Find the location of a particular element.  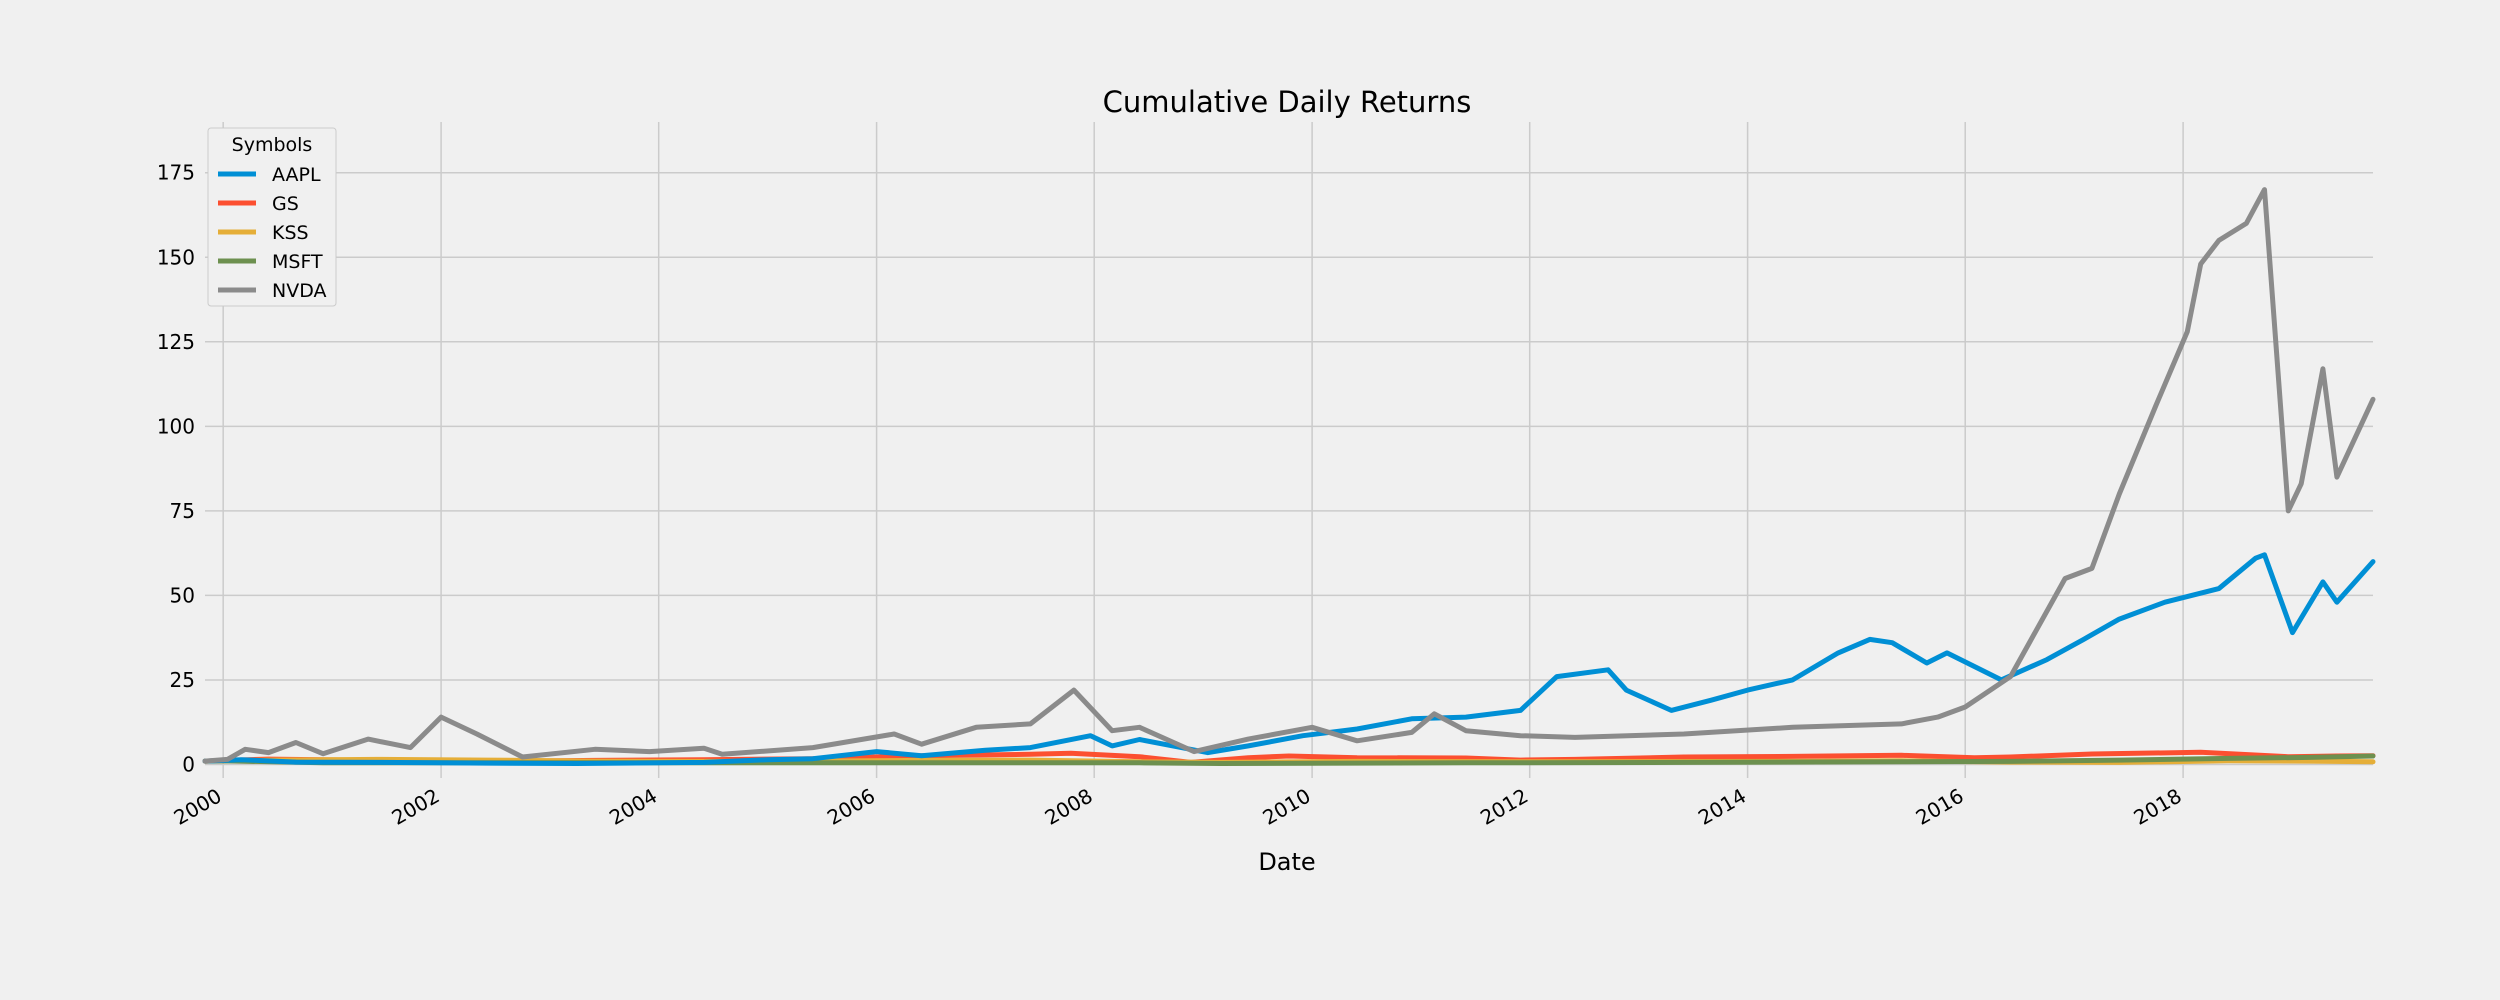

legend: Symbols AAPL GS KSS MSFT NVDA is located at coordinates (272, 217).